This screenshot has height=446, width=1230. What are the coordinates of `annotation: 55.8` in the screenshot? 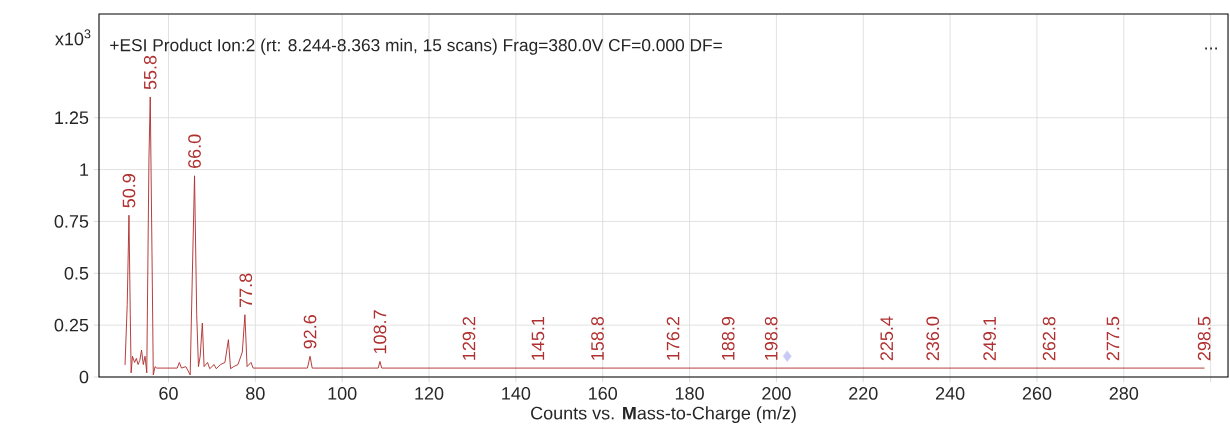 It's located at (150, 72).